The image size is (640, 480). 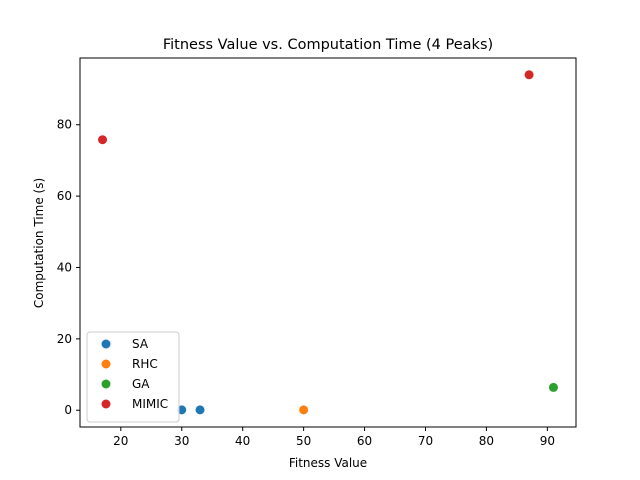 I want to click on y-tick-label: 80, so click(x=64, y=125).